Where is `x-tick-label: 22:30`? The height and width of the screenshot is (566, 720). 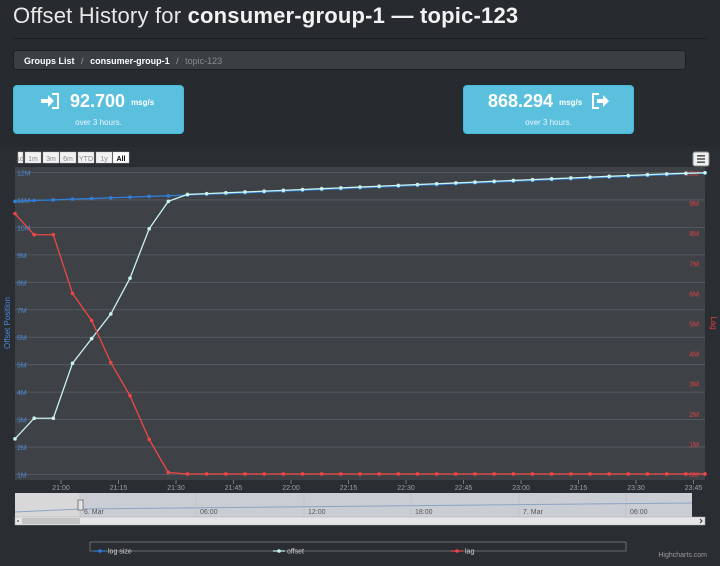
x-tick-label: 22:30 is located at coordinates (406, 488).